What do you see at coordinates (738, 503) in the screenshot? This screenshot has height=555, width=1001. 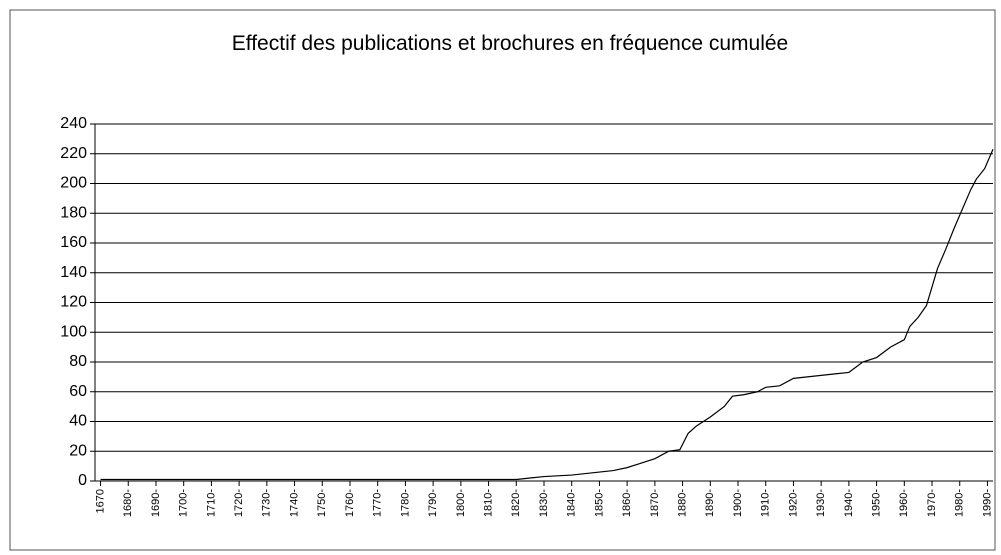 I see `x-tick-label: 1900-` at bounding box center [738, 503].